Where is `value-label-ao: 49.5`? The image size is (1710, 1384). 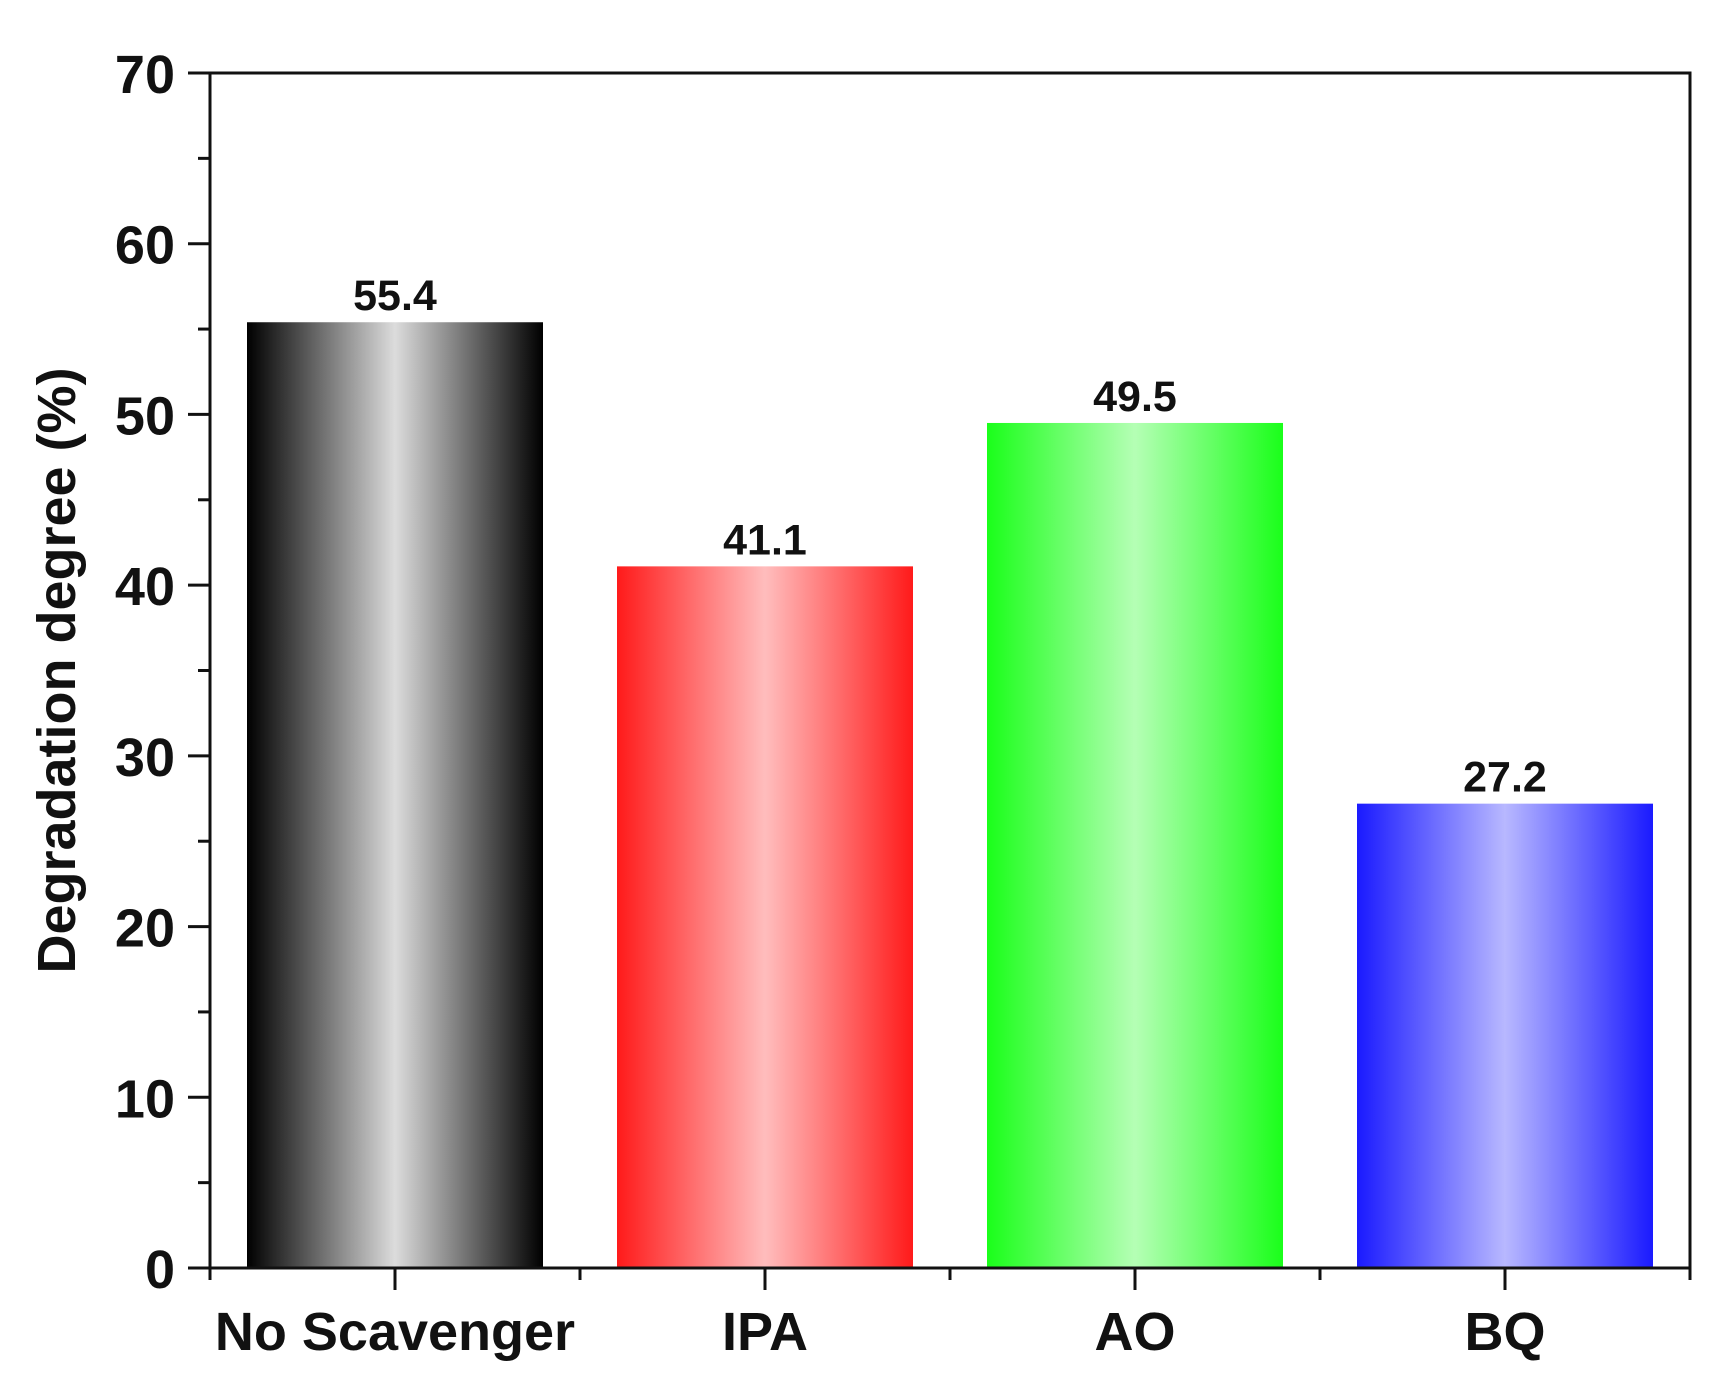 value-label-ao: 49.5 is located at coordinates (1135, 397).